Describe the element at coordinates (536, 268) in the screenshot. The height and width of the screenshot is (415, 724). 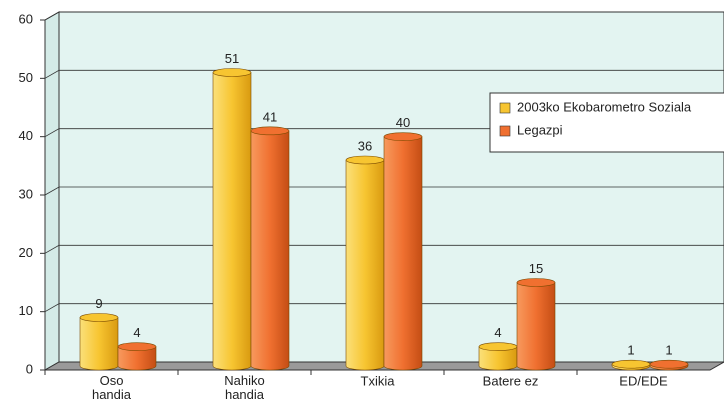
I see `value-label: 15` at that location.